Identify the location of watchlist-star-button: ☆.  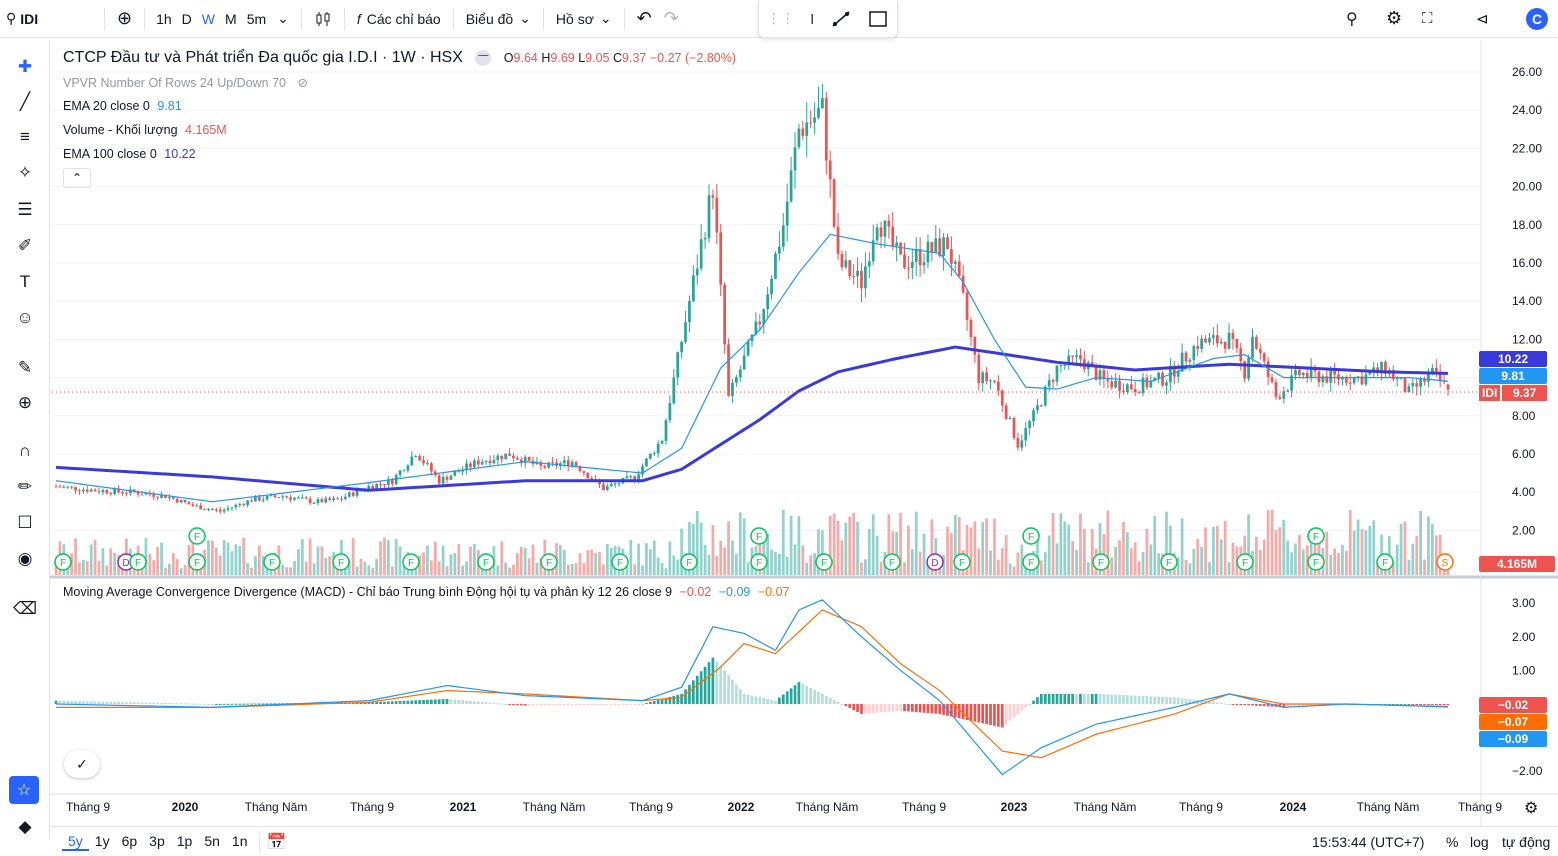
(24, 790).